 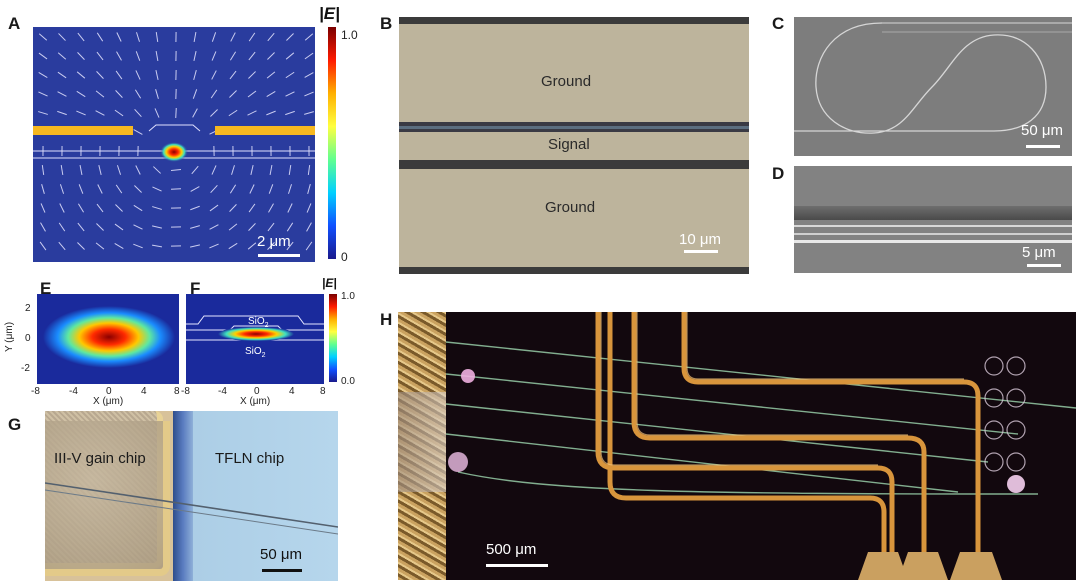 What do you see at coordinates (778, 173) in the screenshot?
I see `panel-d-letter: D` at bounding box center [778, 173].